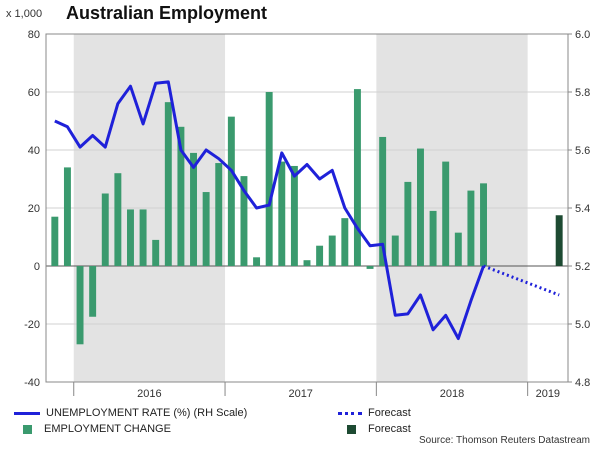 The height and width of the screenshot is (450, 600). Describe the element at coordinates (582, 209) in the screenshot. I see `right-tick-label: 5.4` at that location.